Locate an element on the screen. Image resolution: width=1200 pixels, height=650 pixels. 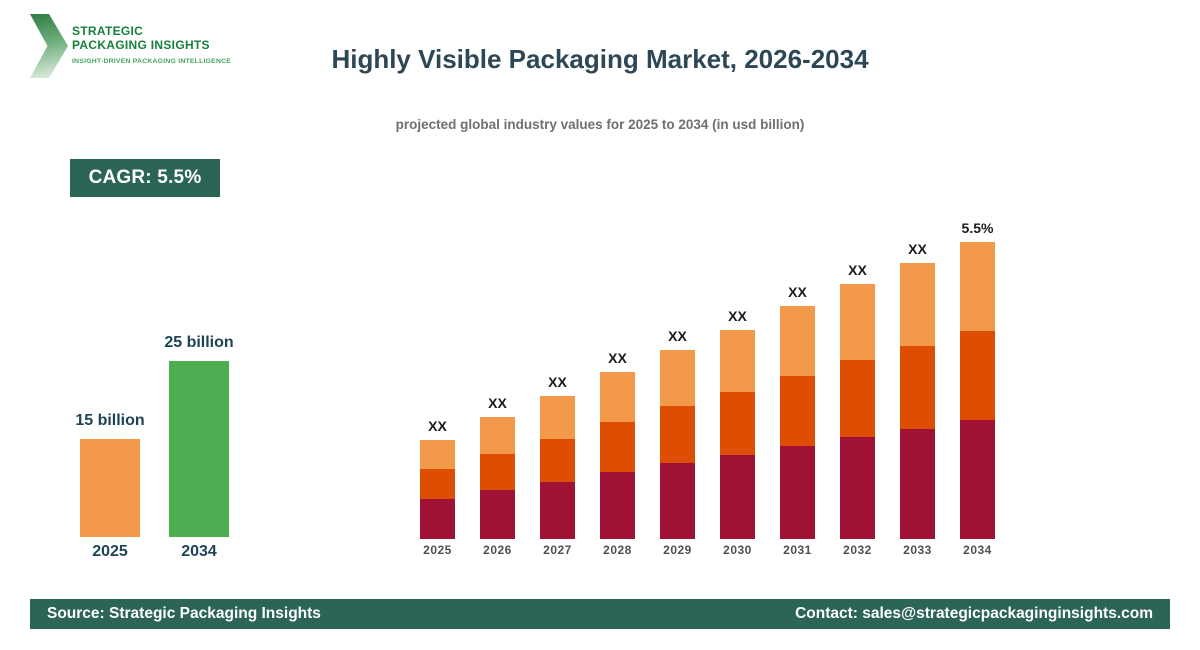
value-label: 15 billion is located at coordinates (110, 420).